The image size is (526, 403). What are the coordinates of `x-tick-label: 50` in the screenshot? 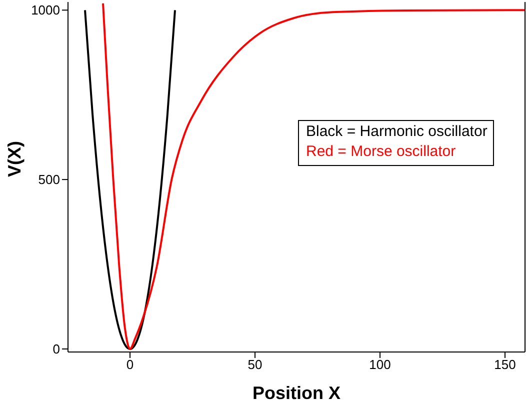 It's located at (255, 364).